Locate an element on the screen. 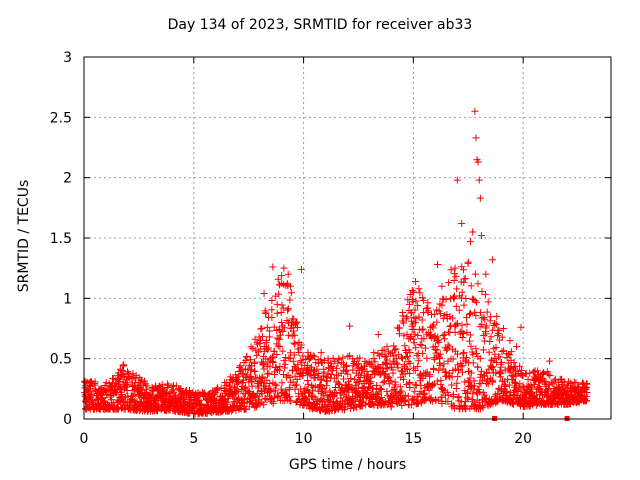 The width and height of the screenshot is (640, 480). y-axis-label: SRMTID / TECUs is located at coordinates (24, 236).